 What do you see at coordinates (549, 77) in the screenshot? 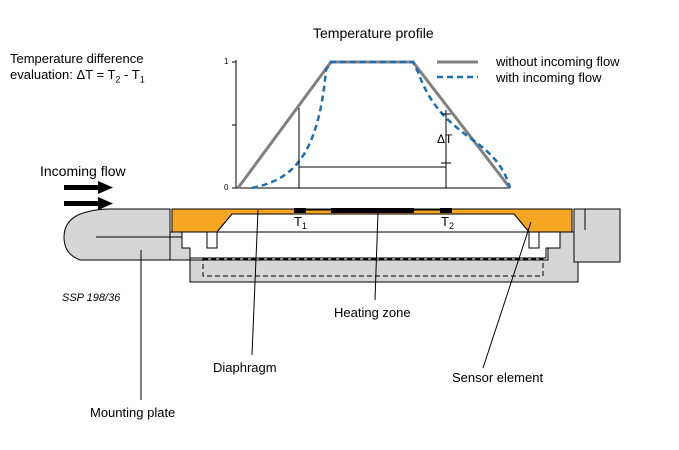
I see `legend-with-label: with incoming flow` at bounding box center [549, 77].